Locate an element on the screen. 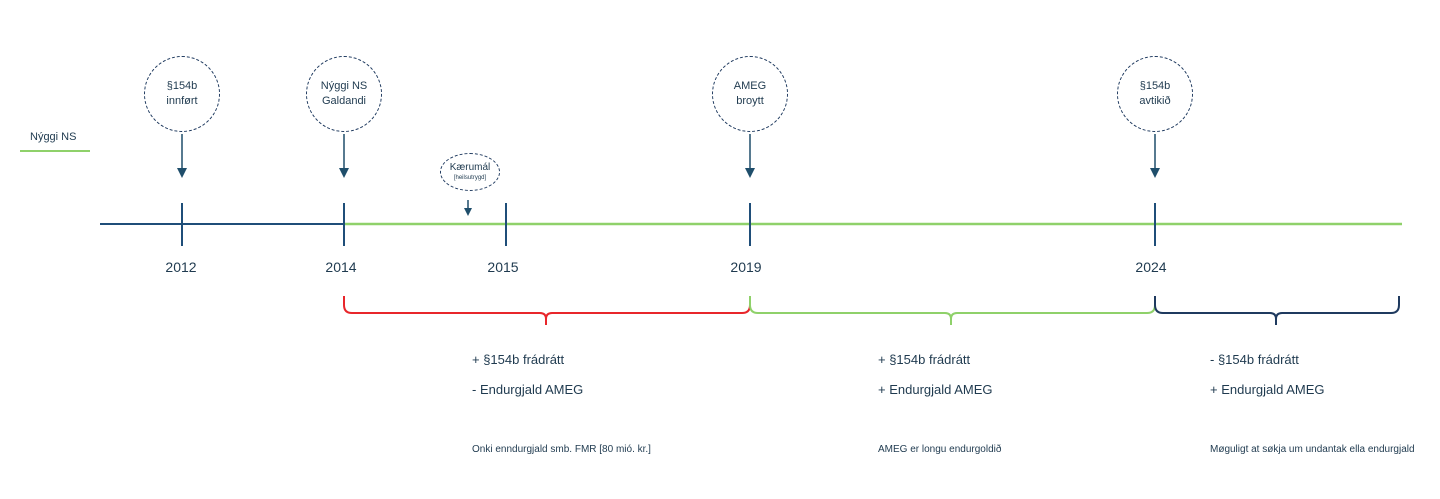  event-circle-ameg-changed: AMEG broytt is located at coordinates (750, 94).